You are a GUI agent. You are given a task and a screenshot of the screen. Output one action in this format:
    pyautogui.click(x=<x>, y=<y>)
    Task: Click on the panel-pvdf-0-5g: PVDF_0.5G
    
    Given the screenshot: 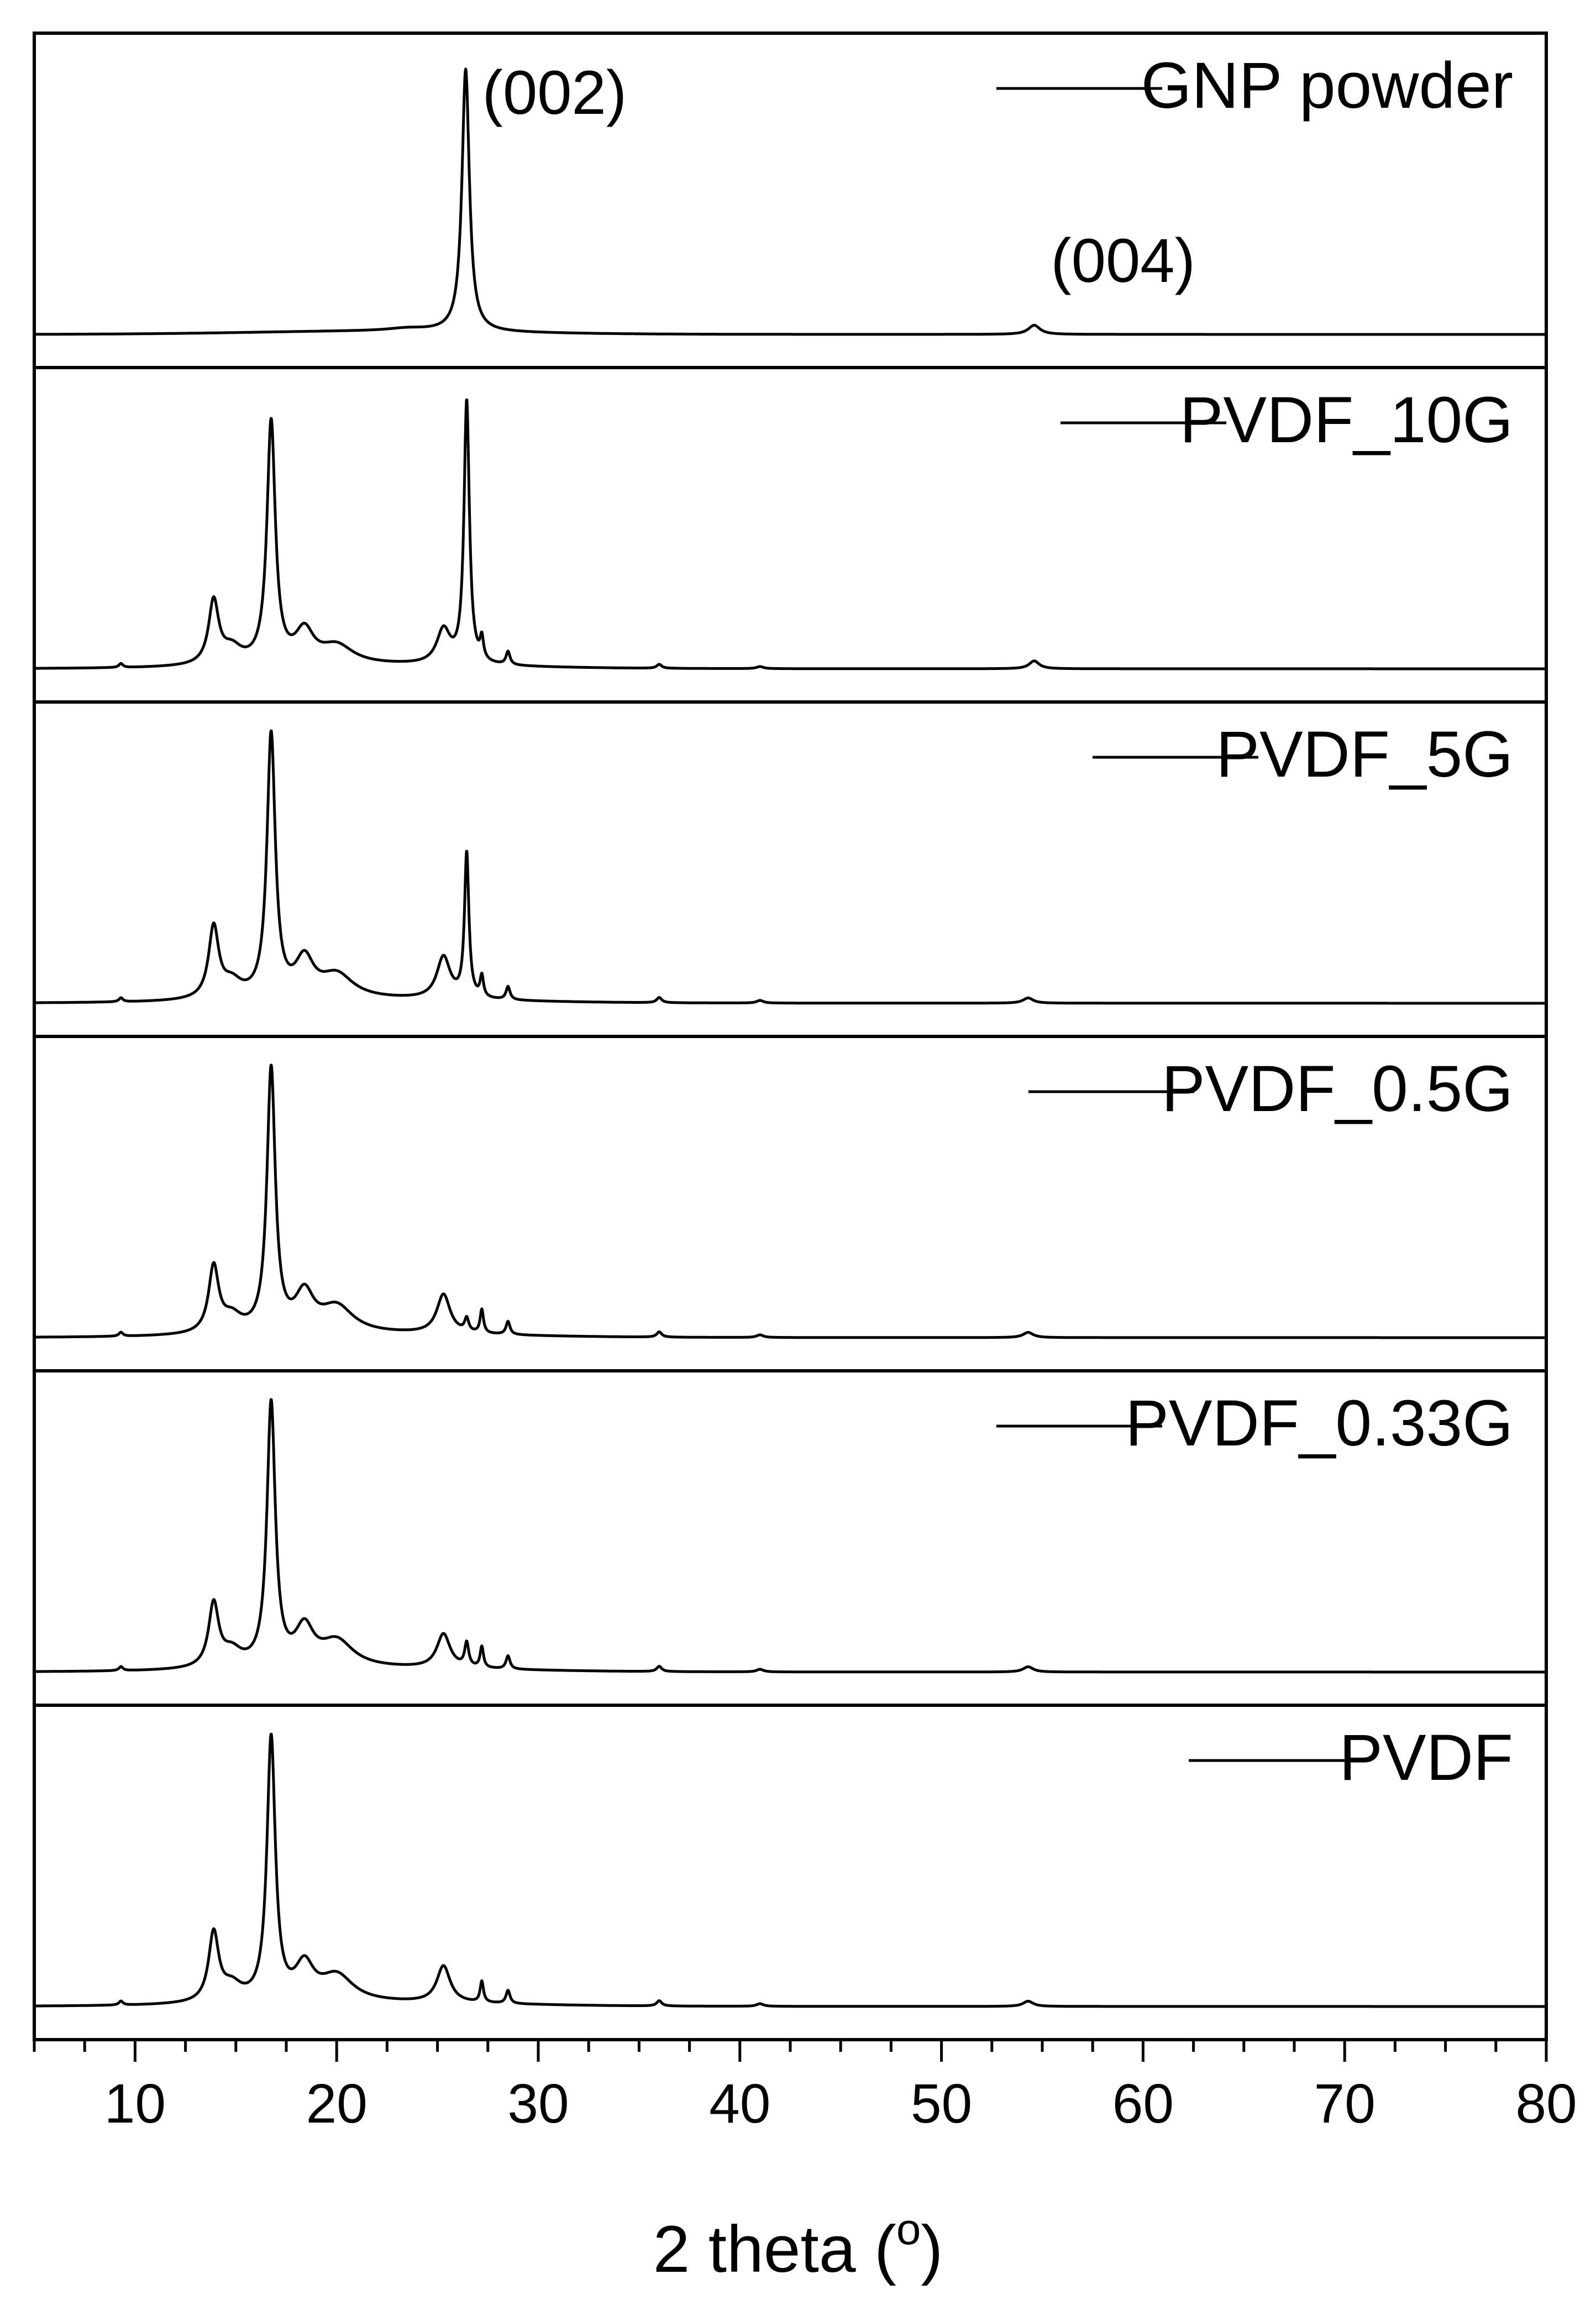 What is the action you would take?
    pyautogui.click(x=790, y=1195)
    